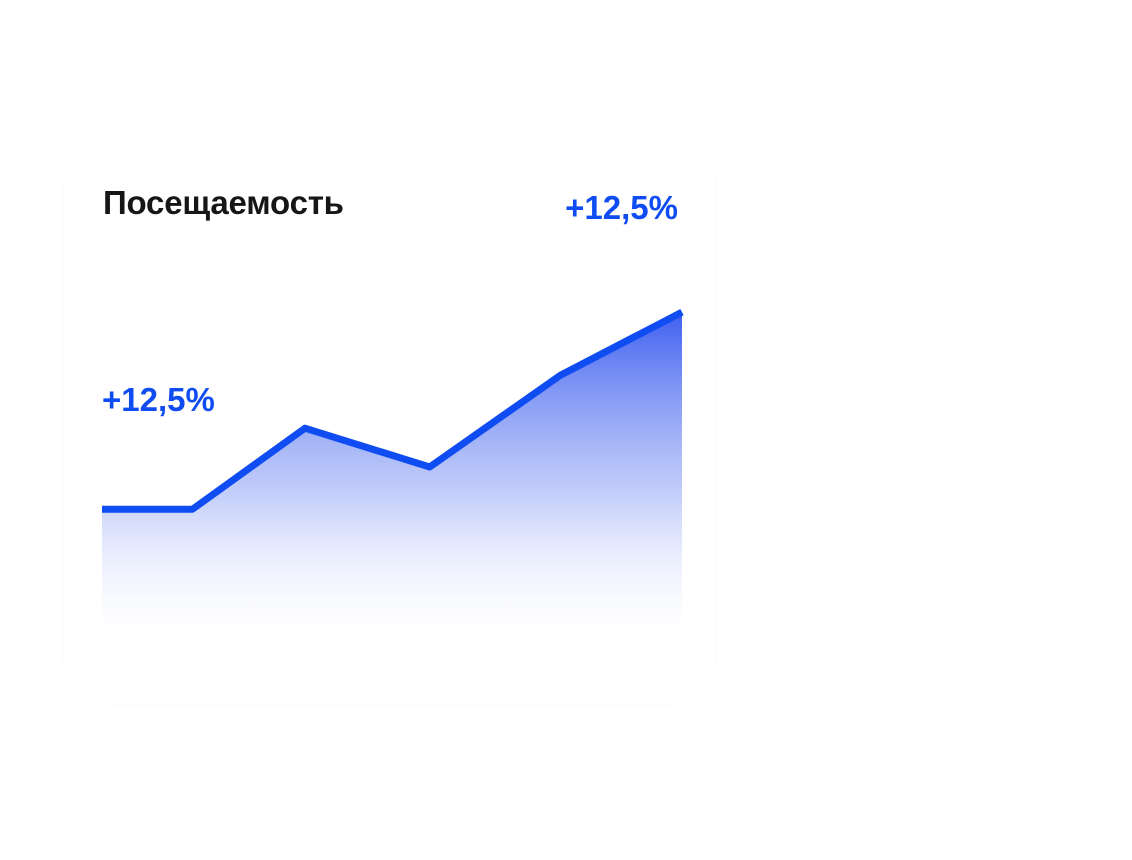 This screenshot has width=1132, height=860. I want to click on change-percent-top: +12,5%, so click(621, 207).